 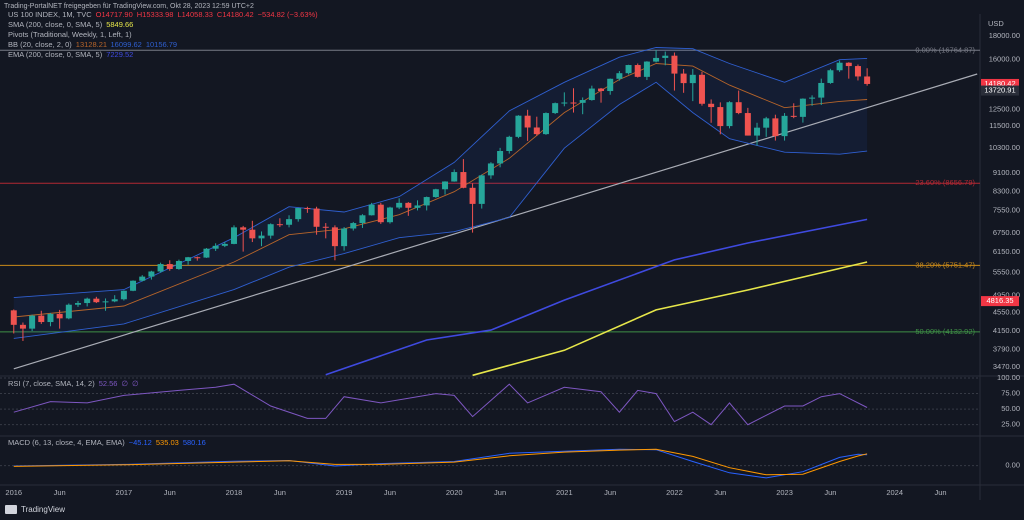 I want to click on y-tick-label: 6150.00, so click(x=1006, y=251).